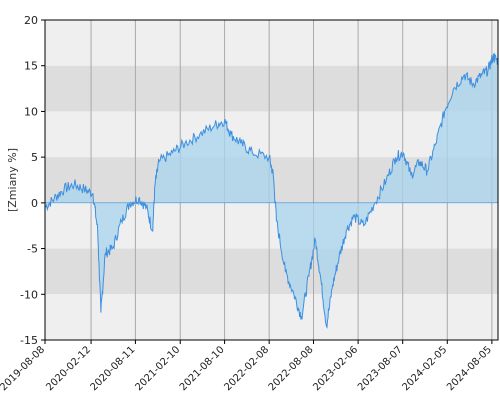 The width and height of the screenshot is (500, 400). What do you see at coordinates (68, 368) in the screenshot?
I see `x-tick-label: 2020-02-12` at bounding box center [68, 368].